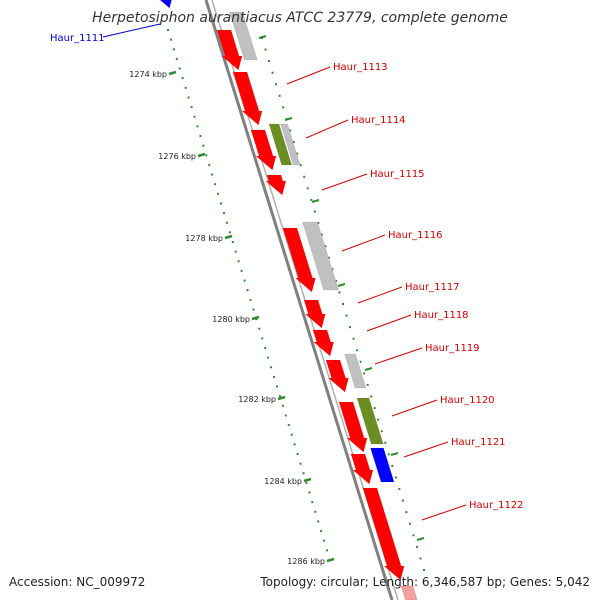 Image resolution: width=600 pixels, height=600 pixels. I want to click on gene-label-haur_1116: Haur_1116, so click(415, 235).